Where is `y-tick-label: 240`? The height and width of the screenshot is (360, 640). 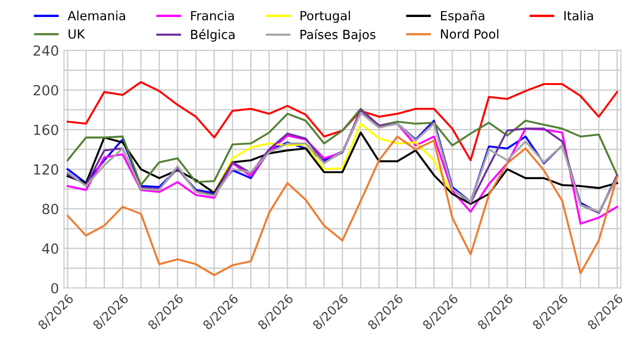 y-tick-label: 240 is located at coordinates (46, 50).